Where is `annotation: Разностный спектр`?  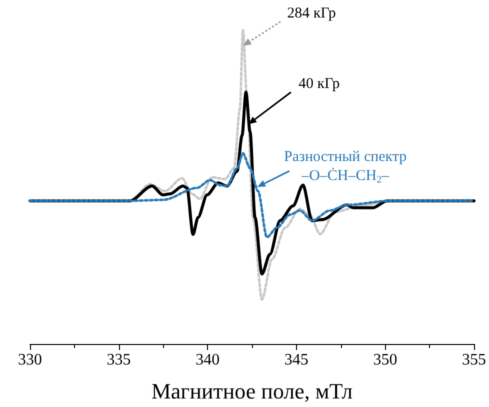 annotation: Разностный спектр is located at coordinates (345, 157).